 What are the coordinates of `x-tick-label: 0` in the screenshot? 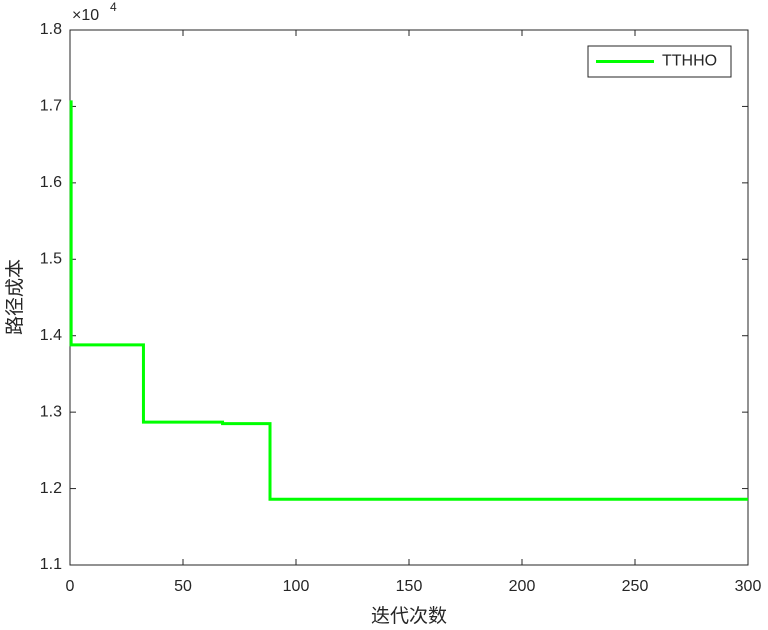 It's located at (70, 586).